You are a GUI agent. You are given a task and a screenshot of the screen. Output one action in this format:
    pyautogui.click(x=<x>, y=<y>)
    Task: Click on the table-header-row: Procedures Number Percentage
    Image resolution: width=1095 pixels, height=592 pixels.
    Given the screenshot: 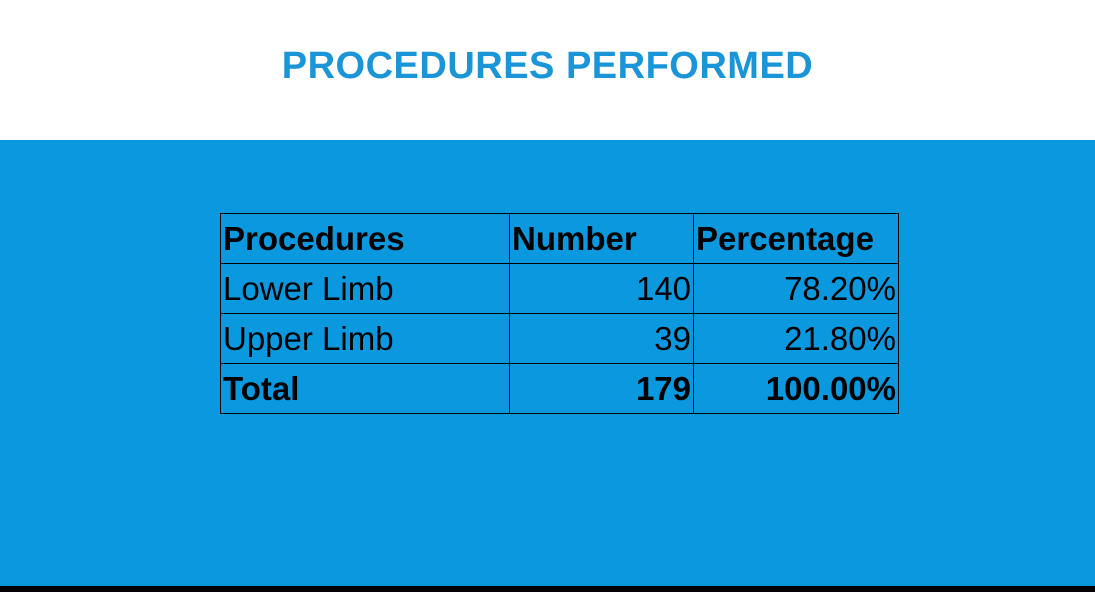 What is the action you would take?
    pyautogui.click(x=559, y=238)
    